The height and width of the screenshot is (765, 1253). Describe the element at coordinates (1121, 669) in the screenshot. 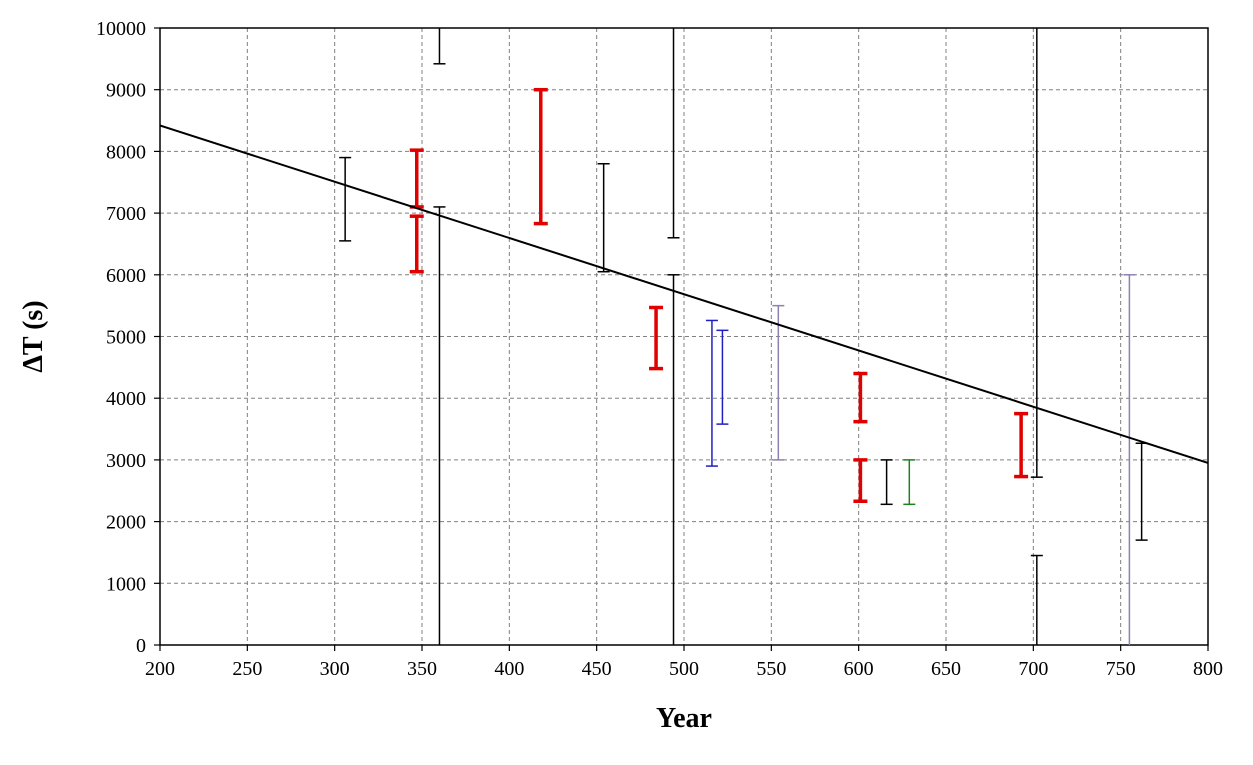

I see `x-tick-label: 750` at that location.